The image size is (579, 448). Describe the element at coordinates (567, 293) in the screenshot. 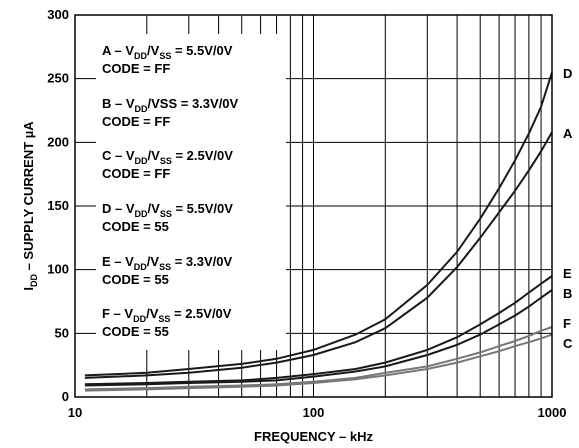

I see `curve-label-b: B` at that location.